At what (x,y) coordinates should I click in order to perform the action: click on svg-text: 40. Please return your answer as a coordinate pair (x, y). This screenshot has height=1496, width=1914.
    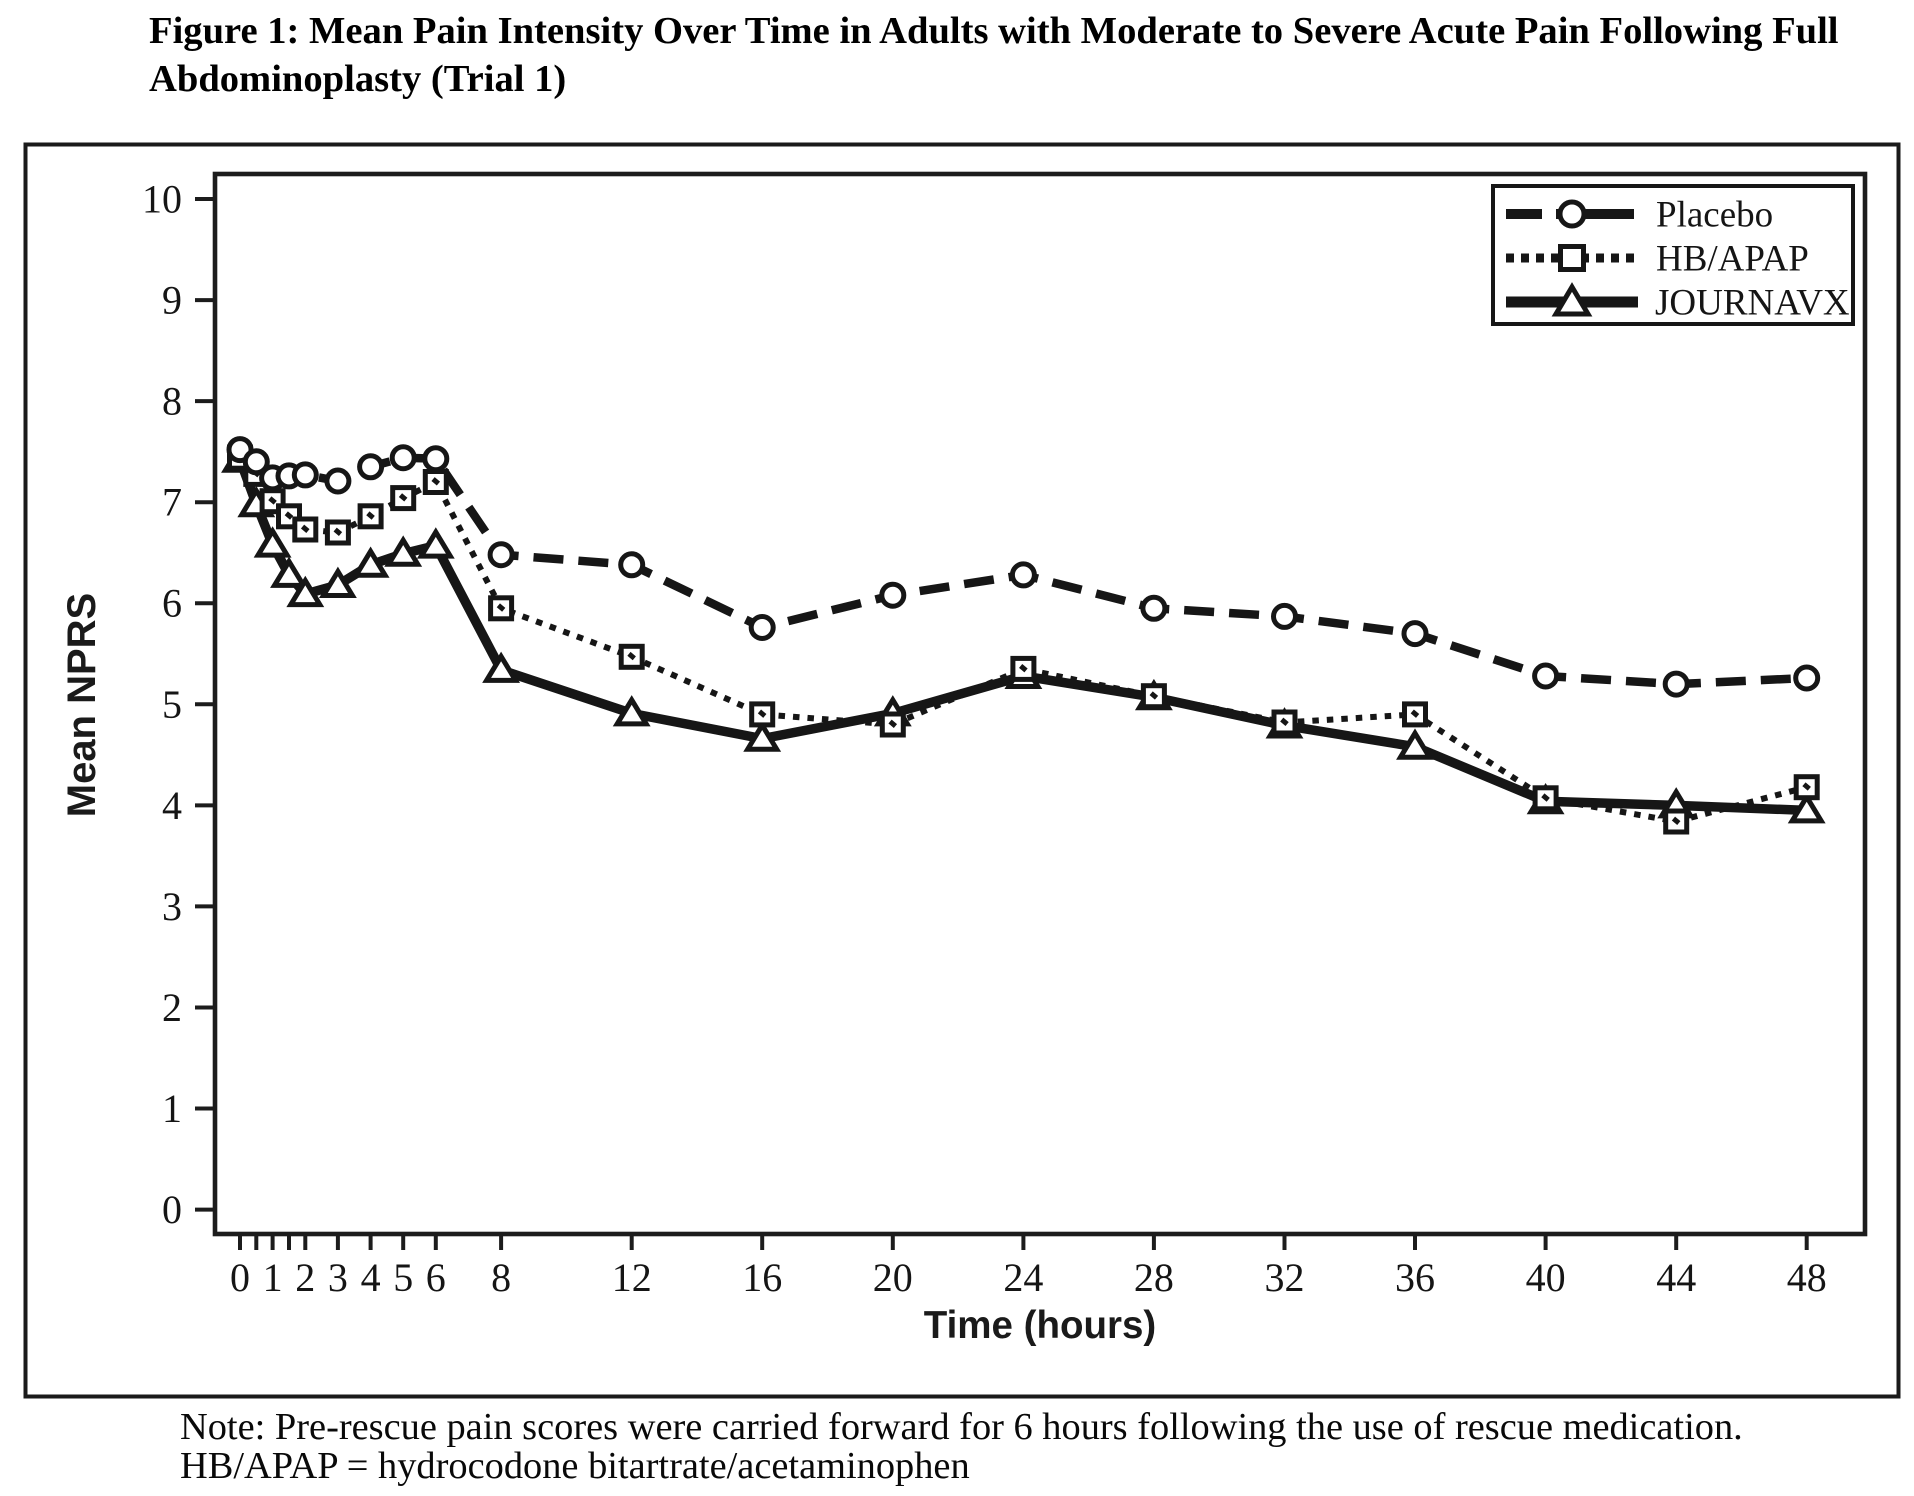
    Looking at the image, I should click on (1546, 1277).